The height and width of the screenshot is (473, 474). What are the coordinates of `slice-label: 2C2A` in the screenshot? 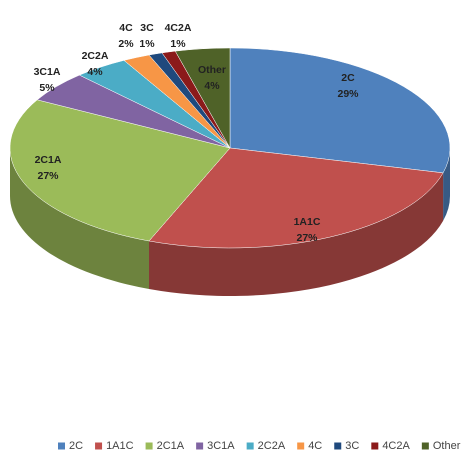 It's located at (95, 56).